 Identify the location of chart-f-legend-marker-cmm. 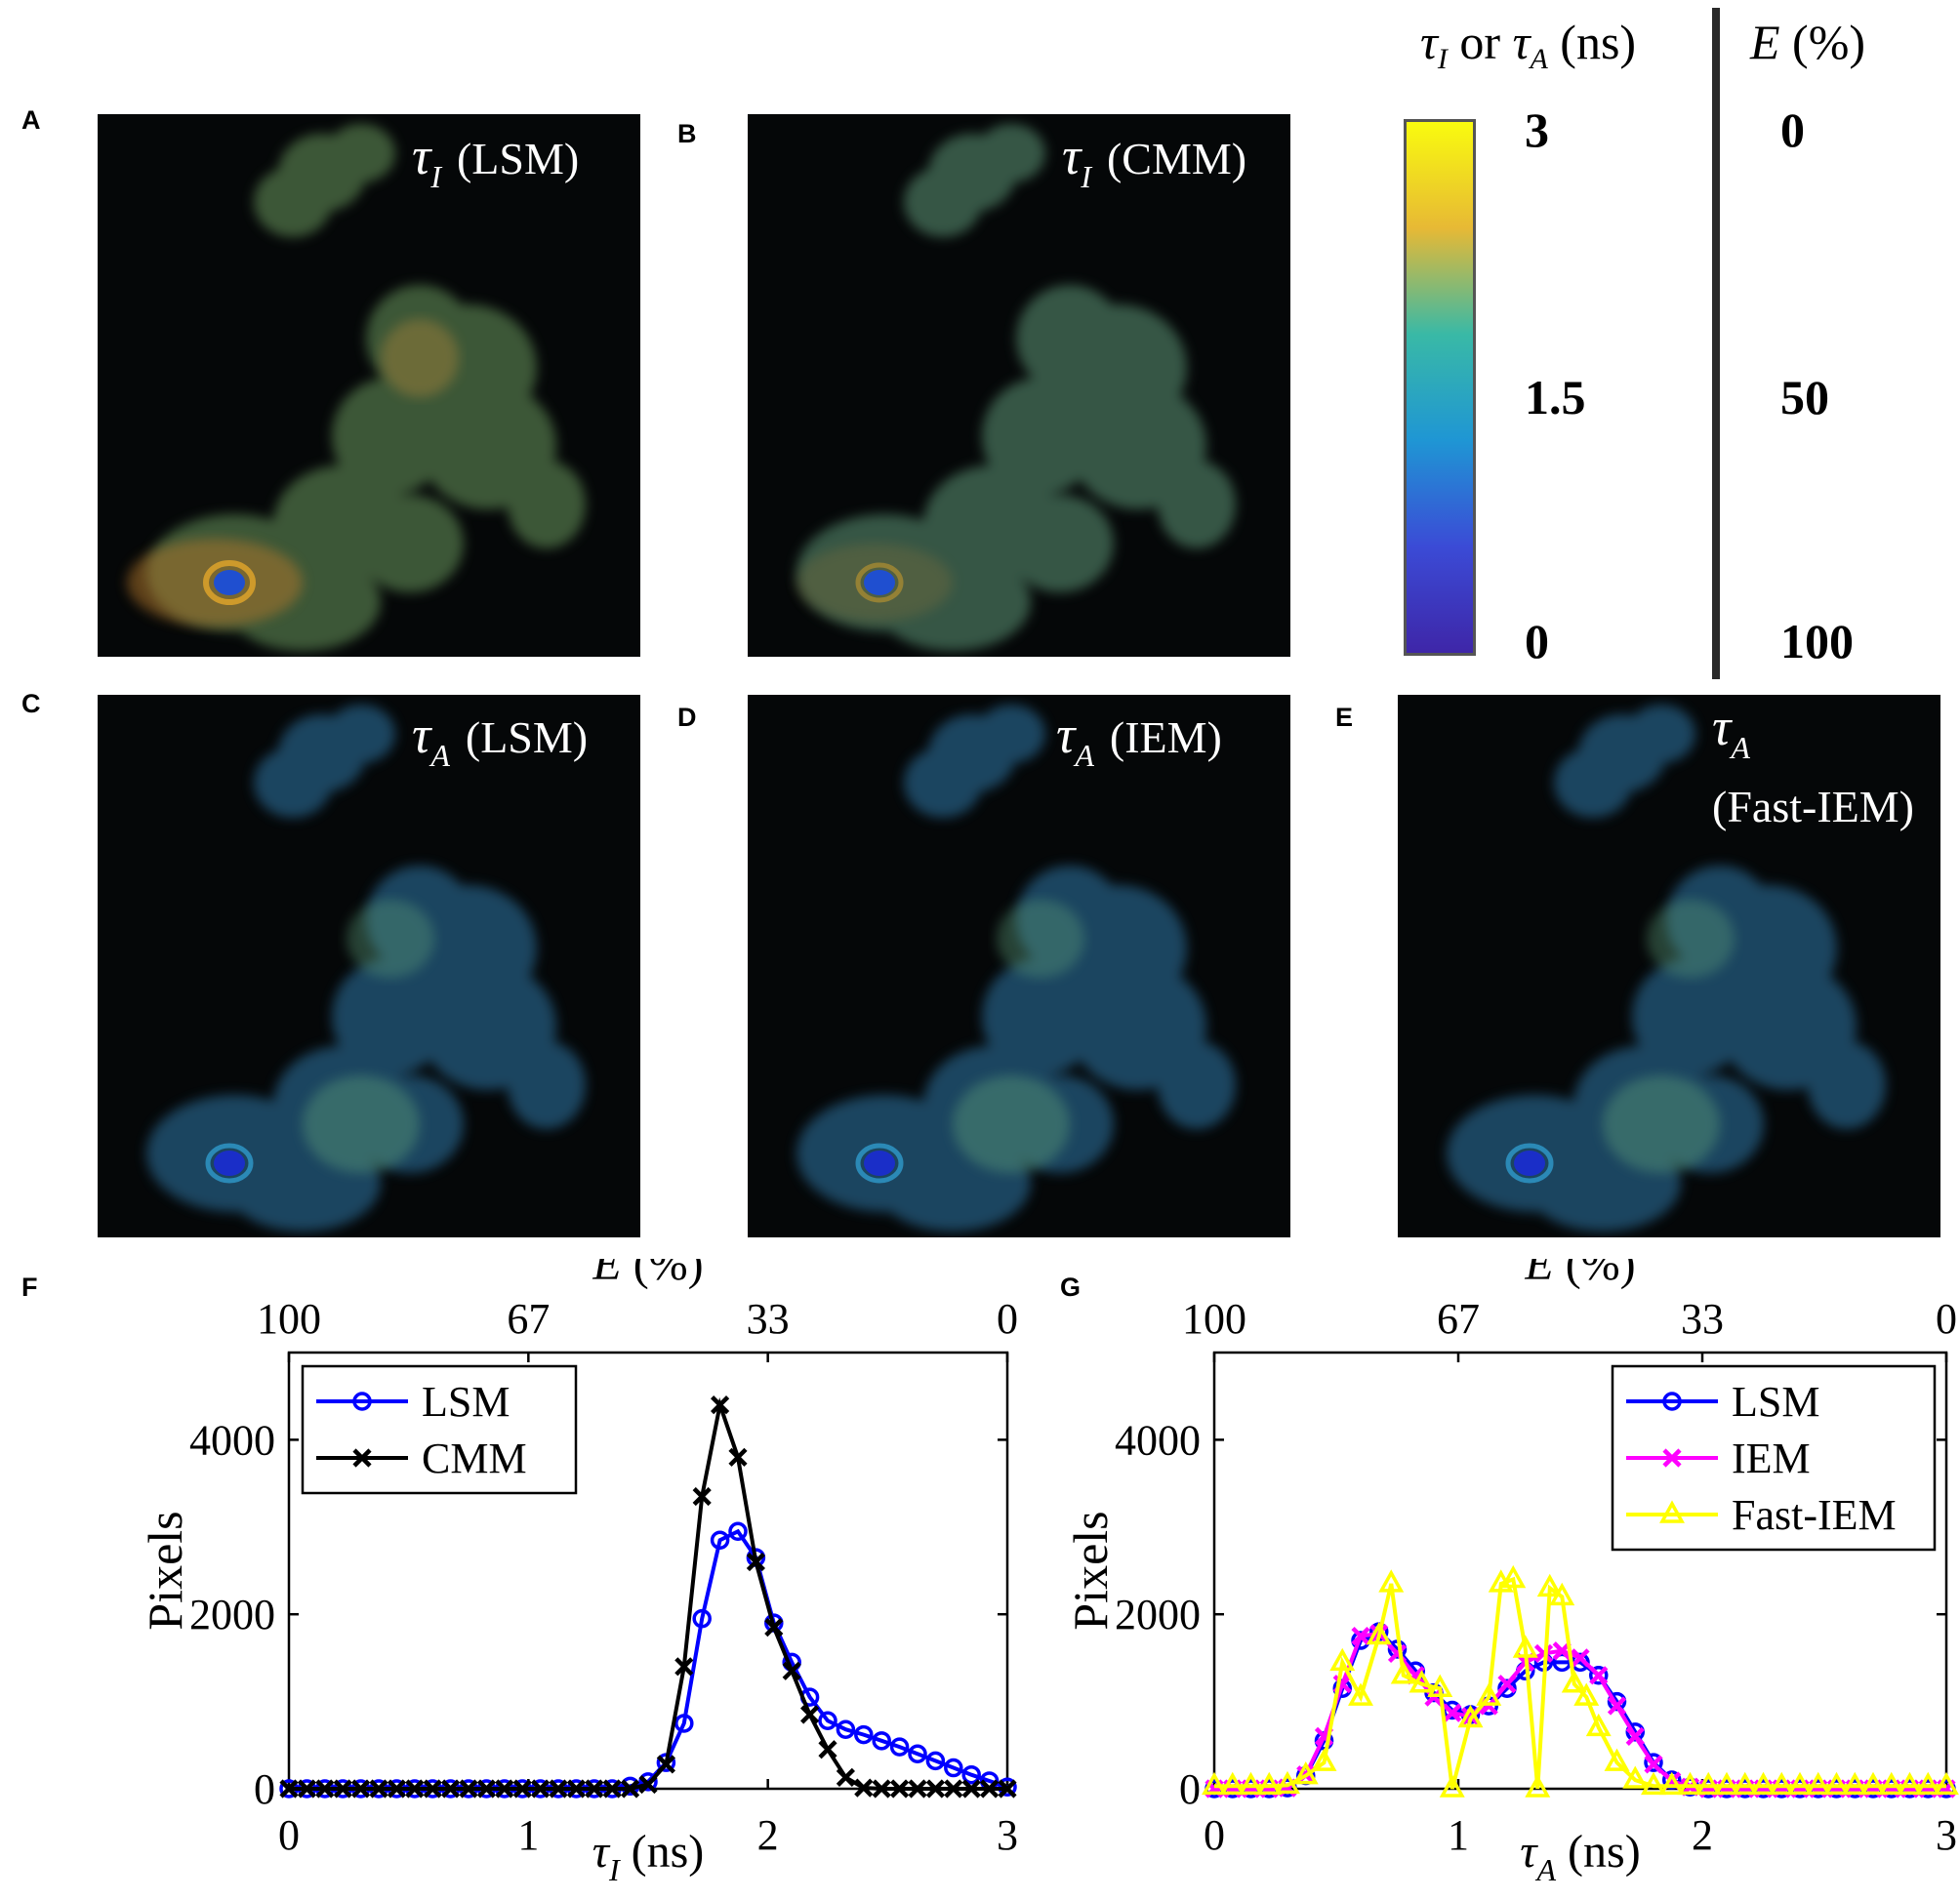
(362, 1458).